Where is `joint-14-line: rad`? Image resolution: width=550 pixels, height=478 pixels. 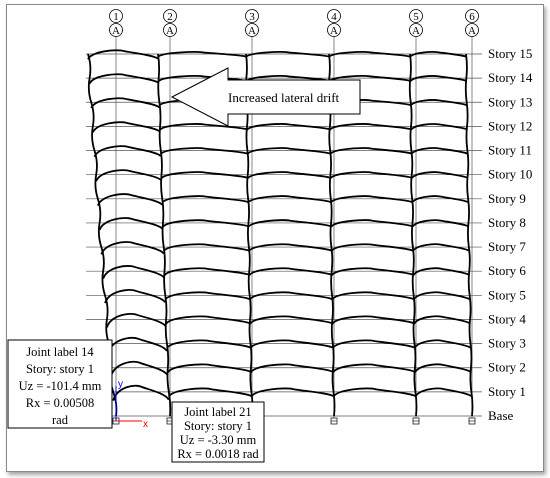
joint-14-line: rad is located at coordinates (60, 420).